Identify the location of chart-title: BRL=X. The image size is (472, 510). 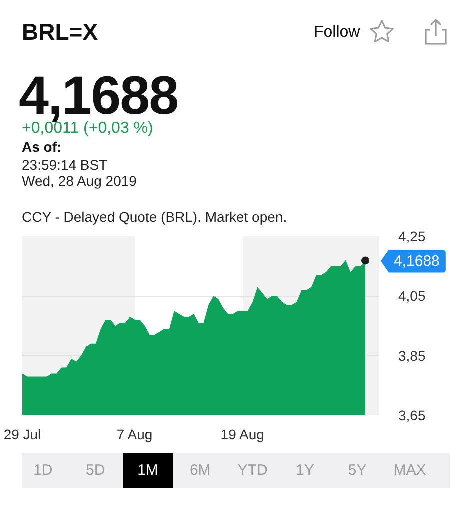
(60, 32).